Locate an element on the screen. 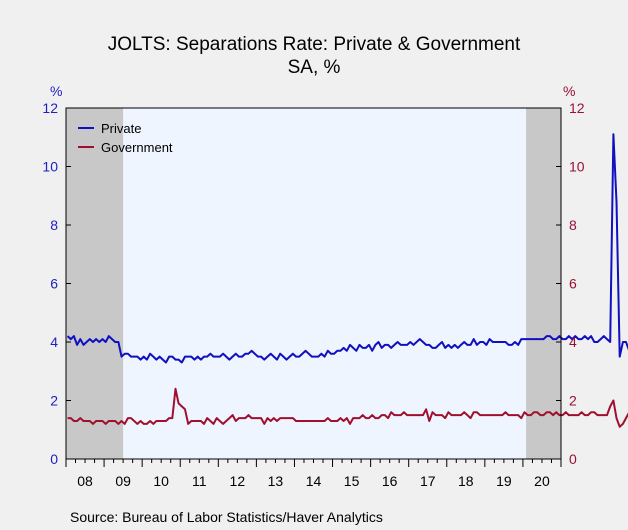  x-tick-label: 20 is located at coordinates (542, 481).